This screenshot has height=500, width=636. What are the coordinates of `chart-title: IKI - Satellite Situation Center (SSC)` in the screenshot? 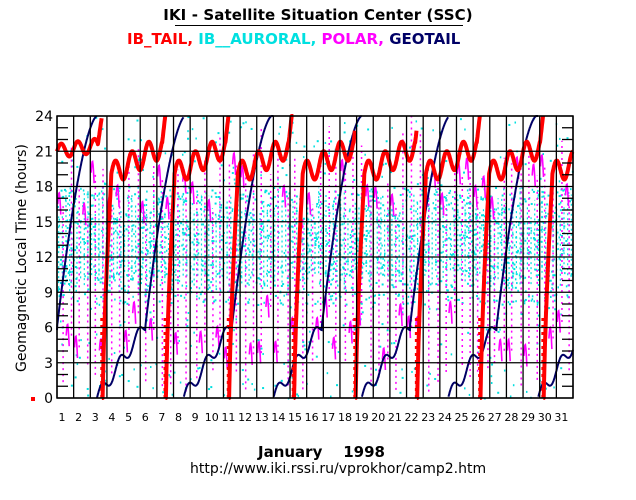 It's located at (318, 15).